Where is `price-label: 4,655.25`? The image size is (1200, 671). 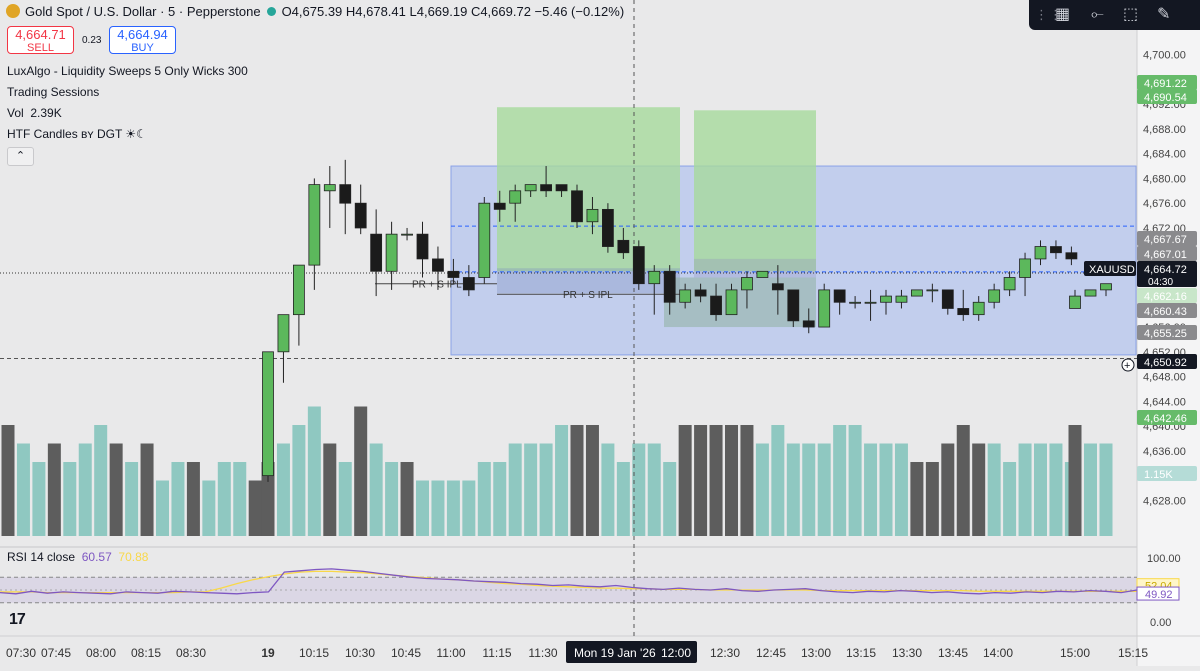 price-label: 4,655.25 is located at coordinates (1165, 334).